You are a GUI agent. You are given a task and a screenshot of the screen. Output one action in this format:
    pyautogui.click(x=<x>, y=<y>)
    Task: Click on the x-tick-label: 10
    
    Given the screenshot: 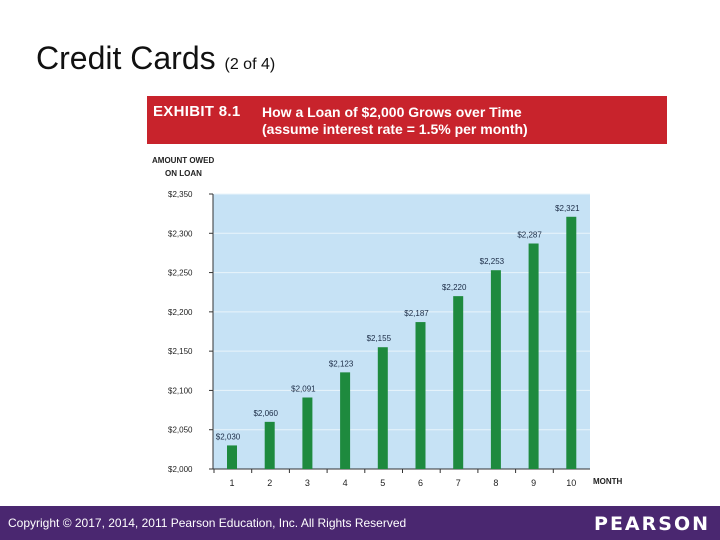 What is the action you would take?
    pyautogui.click(x=571, y=483)
    